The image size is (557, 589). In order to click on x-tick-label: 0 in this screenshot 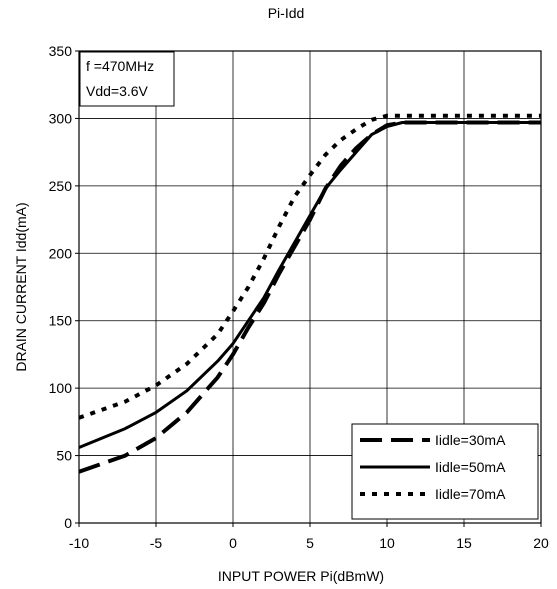, I will do `click(233, 543)`.